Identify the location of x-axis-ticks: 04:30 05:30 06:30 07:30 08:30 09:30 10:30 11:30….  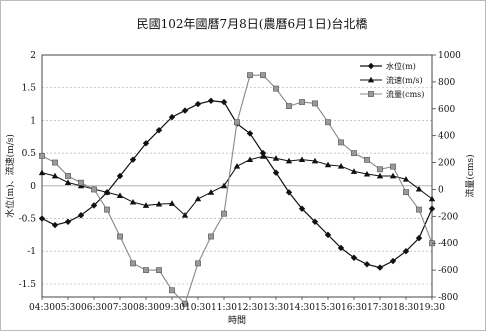
(237, 305).